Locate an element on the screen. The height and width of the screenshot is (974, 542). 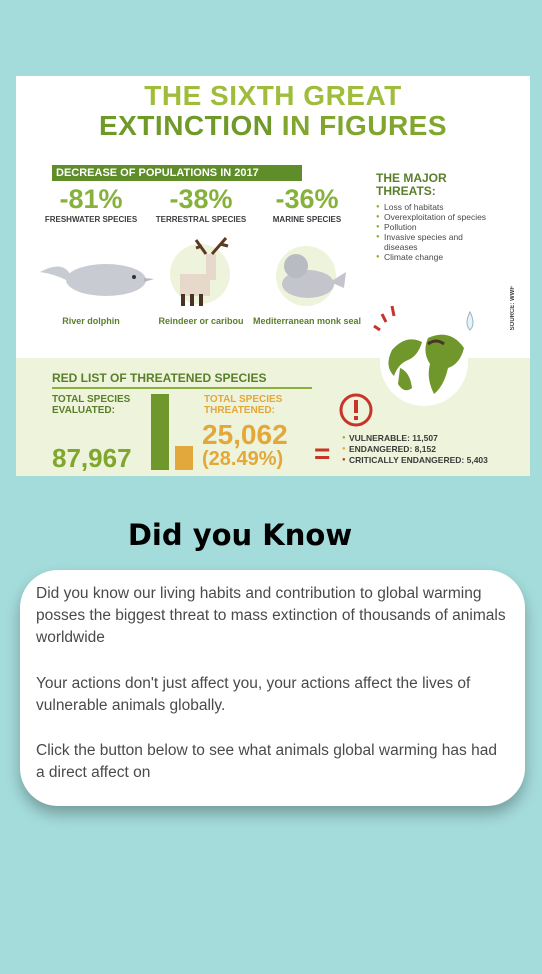
populations-header: DECREASE OF POPULATIONS IN 2017 is located at coordinates (177, 173).